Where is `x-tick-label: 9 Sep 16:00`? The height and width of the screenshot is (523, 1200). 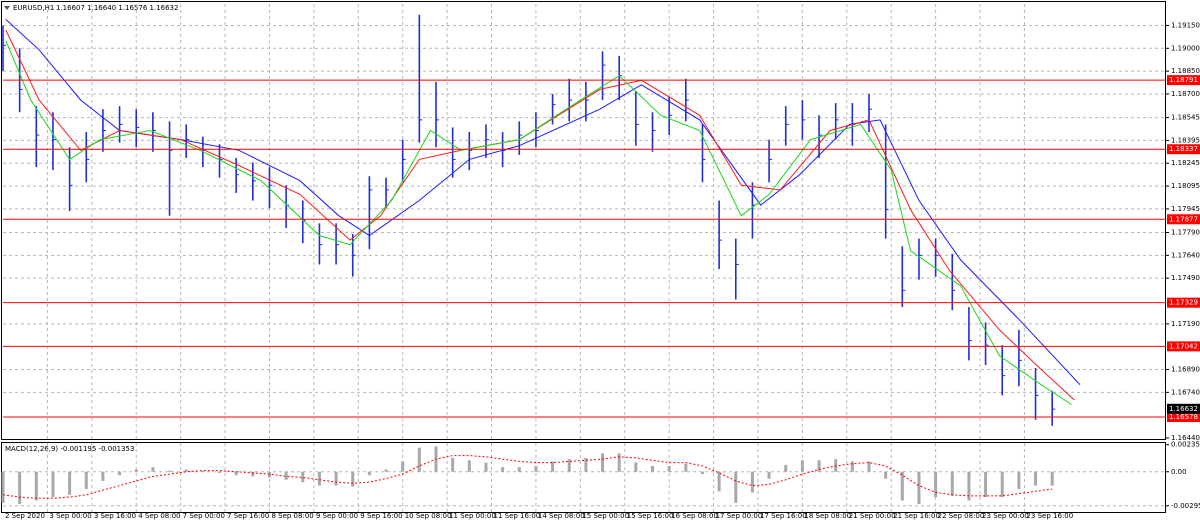
x-tick-label: 9 Sep 16:00 is located at coordinates (381, 516).